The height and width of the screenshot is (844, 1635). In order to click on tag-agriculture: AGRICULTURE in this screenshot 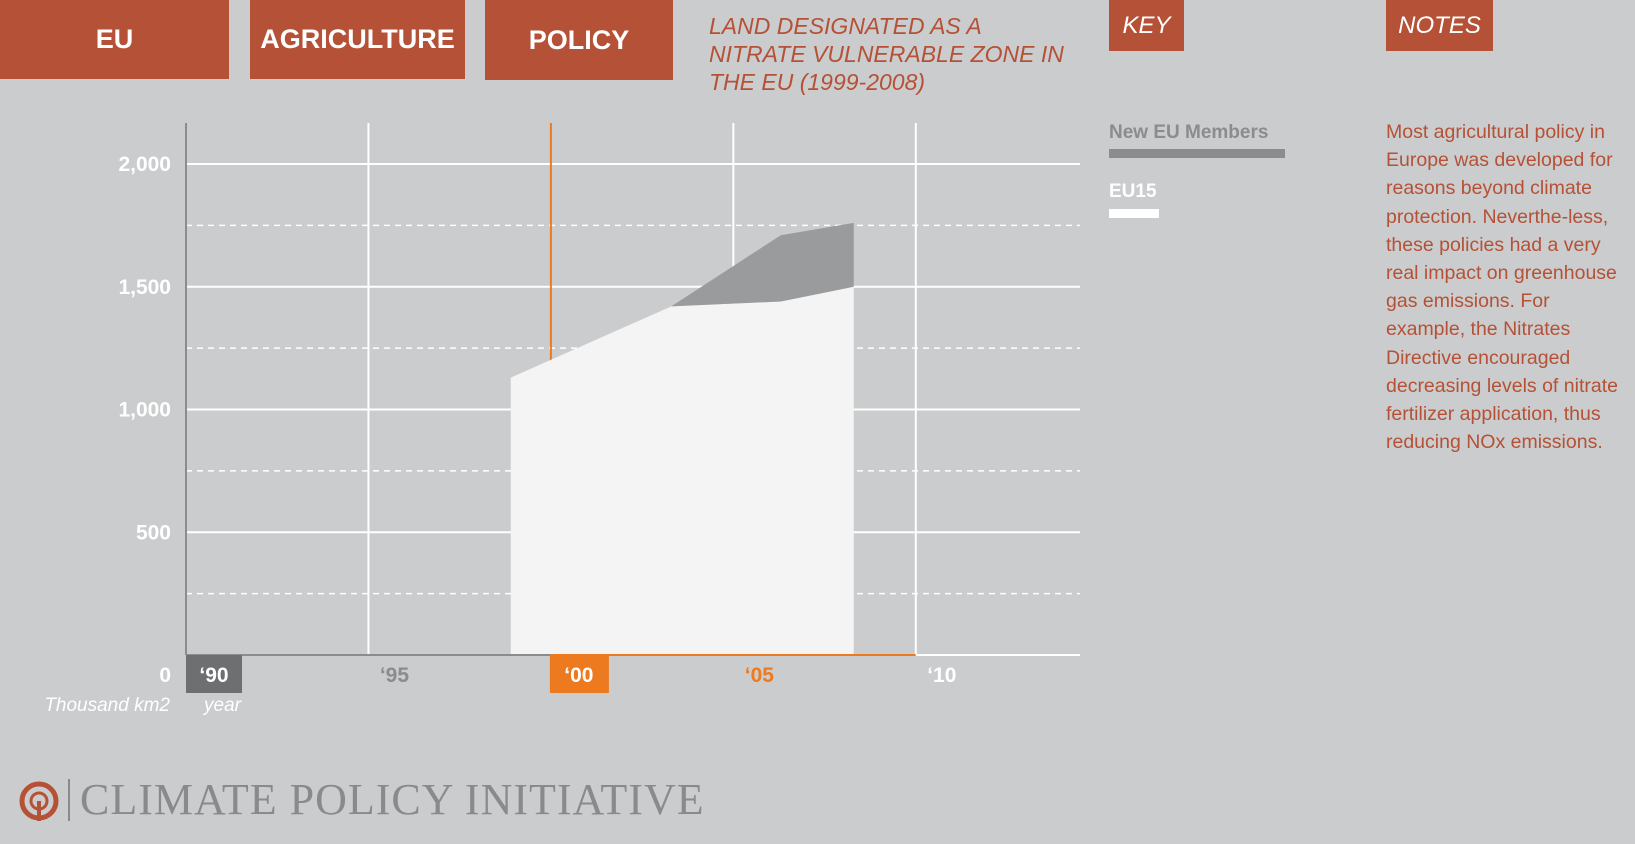, I will do `click(357, 39)`.